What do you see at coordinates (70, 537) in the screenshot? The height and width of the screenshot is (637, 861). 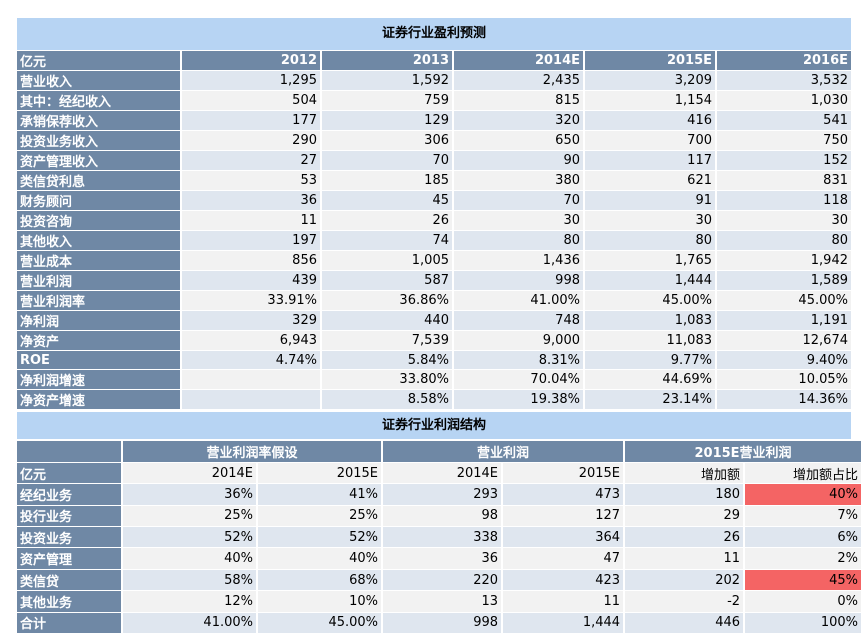 I see `row-label: 投资业务` at bounding box center [70, 537].